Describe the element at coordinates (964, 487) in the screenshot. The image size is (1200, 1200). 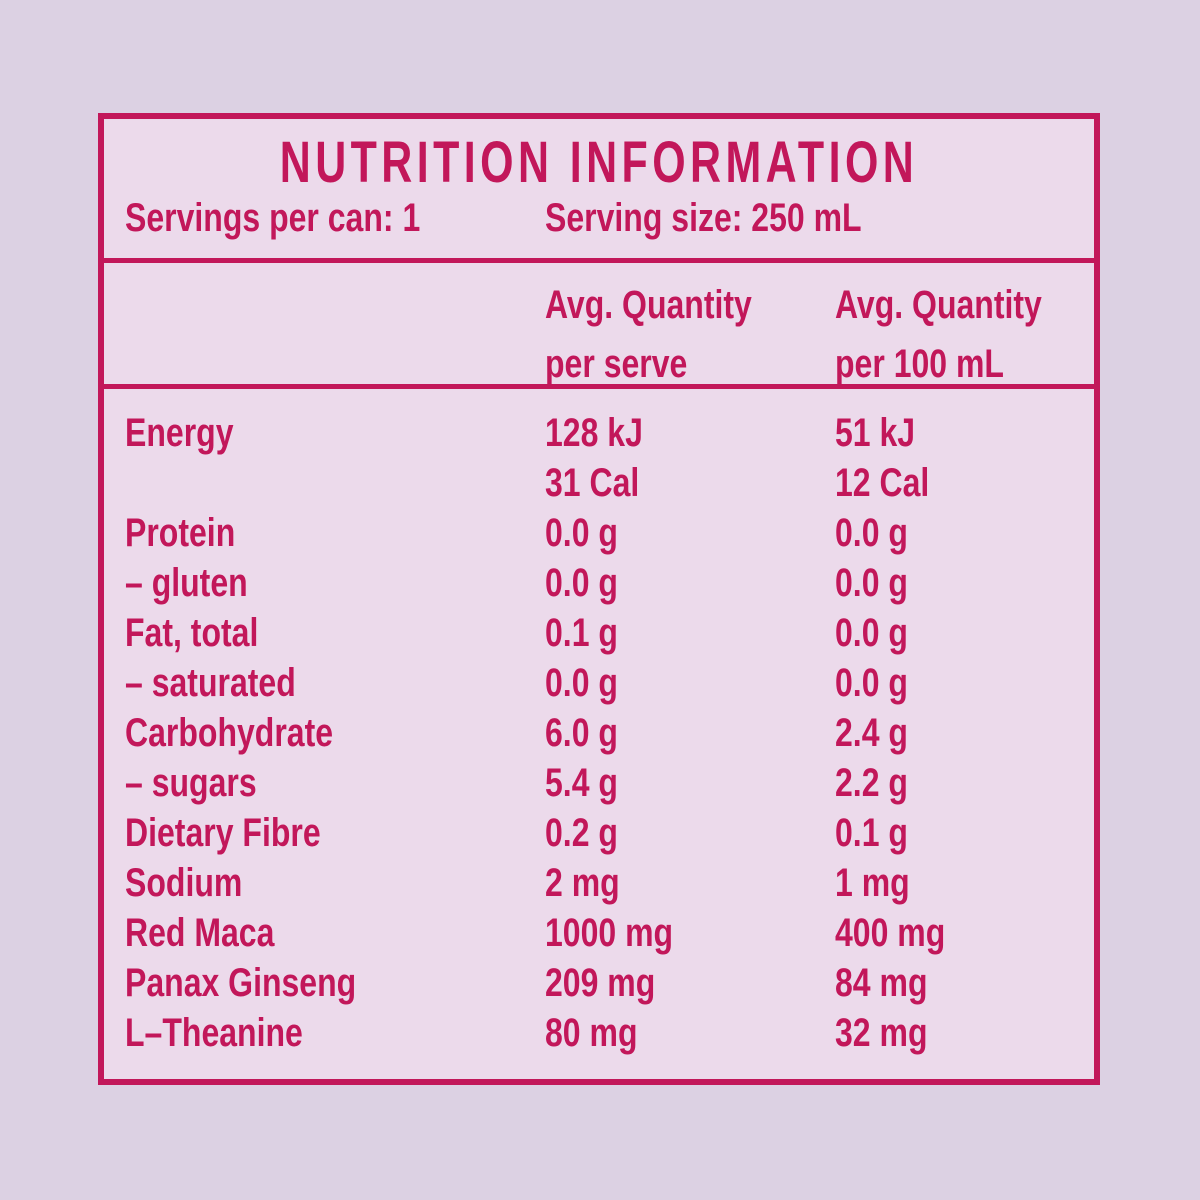
I see `per-100ml-cell: 12 Cal` at that location.